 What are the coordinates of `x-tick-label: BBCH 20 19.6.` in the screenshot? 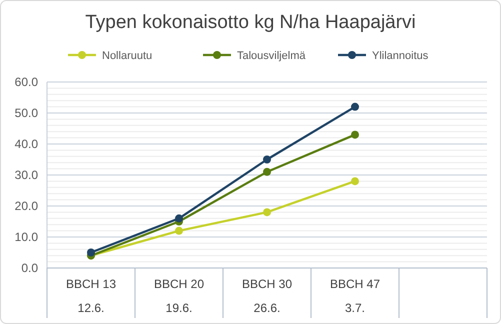 It's located at (179, 296).